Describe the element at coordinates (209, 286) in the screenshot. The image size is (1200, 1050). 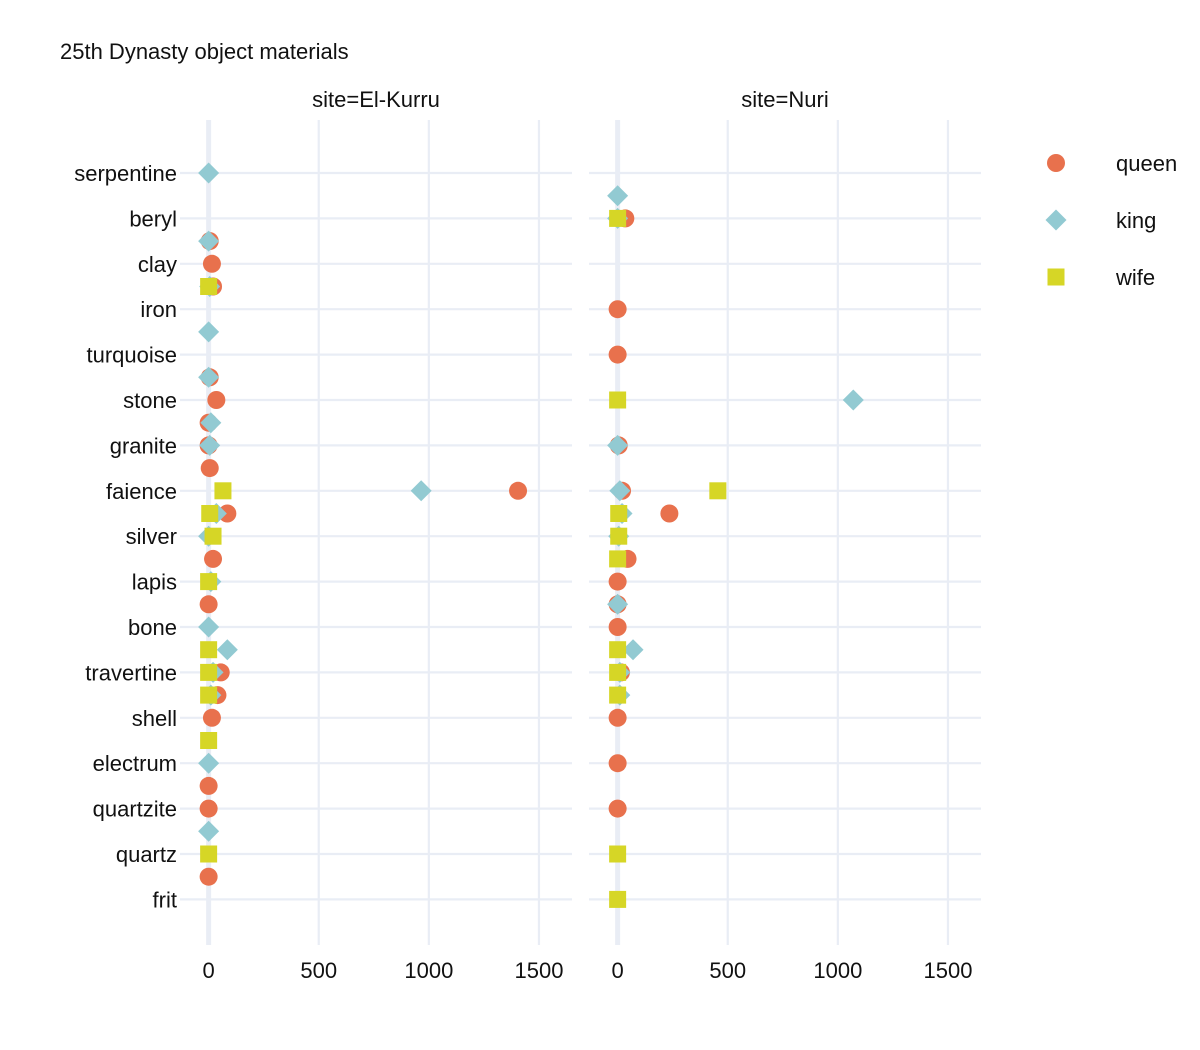
I see `data-point-wife-clay` at that location.